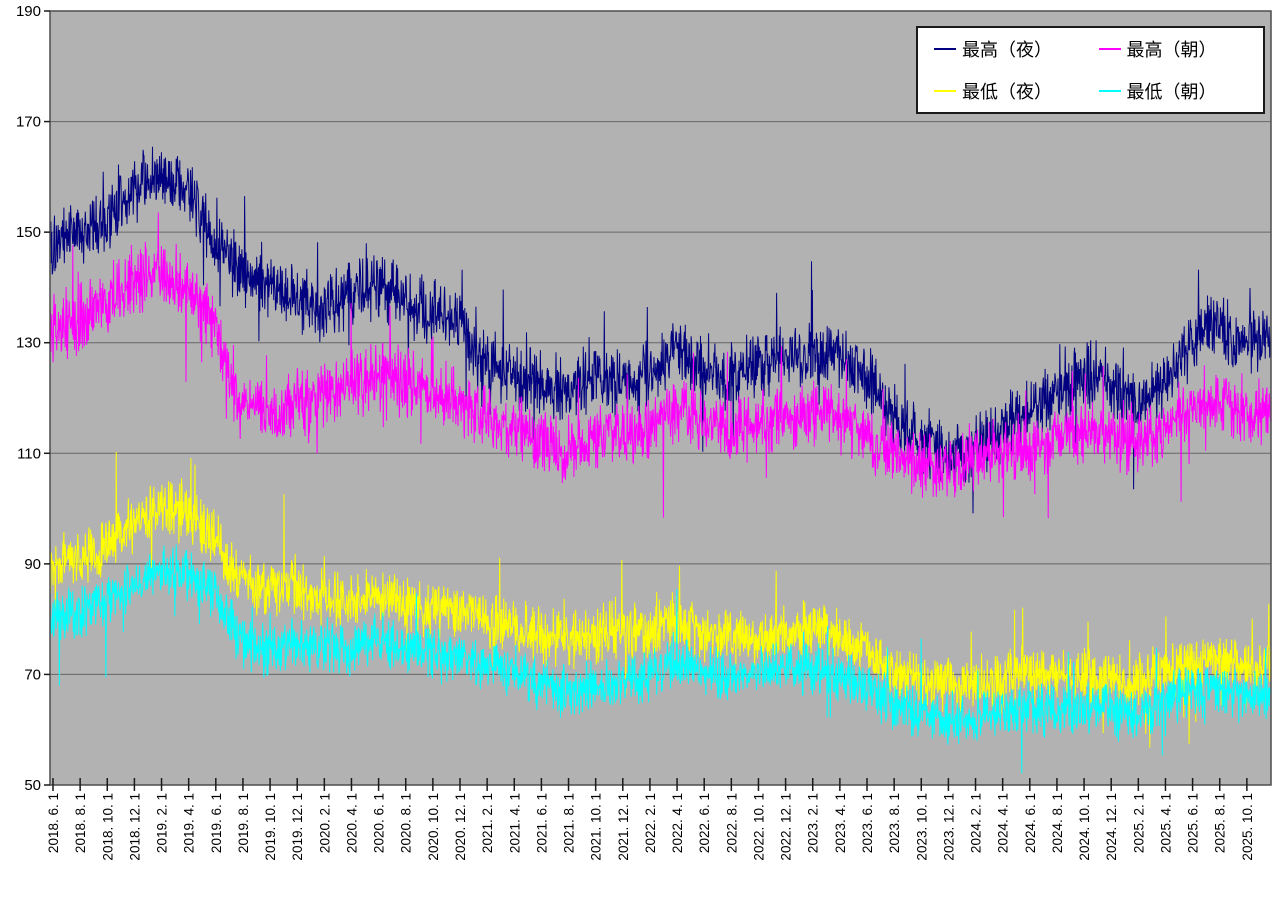 This screenshot has height=899, width=1280. Describe the element at coordinates (731, 823) in the screenshot. I see `x-tick-label: 2022. 8. 1` at that location.